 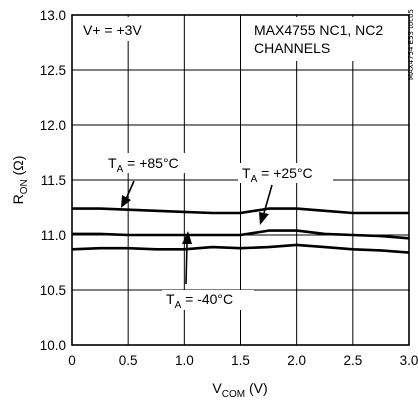 I want to click on annot-85-bg, so click(x=151, y=163).